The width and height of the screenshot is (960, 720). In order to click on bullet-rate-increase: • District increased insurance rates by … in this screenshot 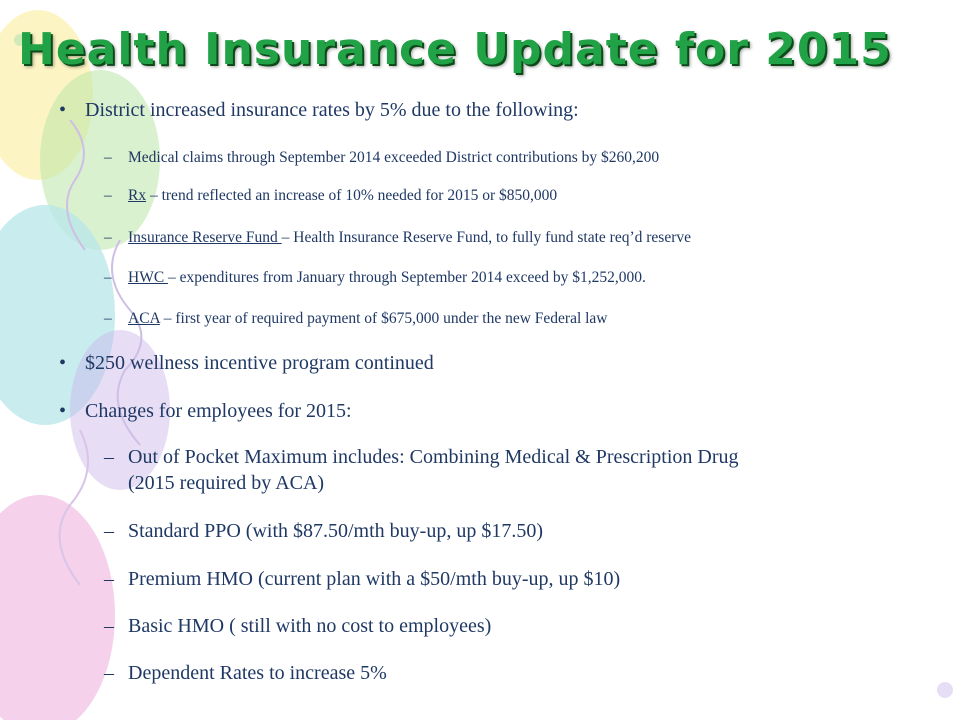, I will do `click(319, 110)`.